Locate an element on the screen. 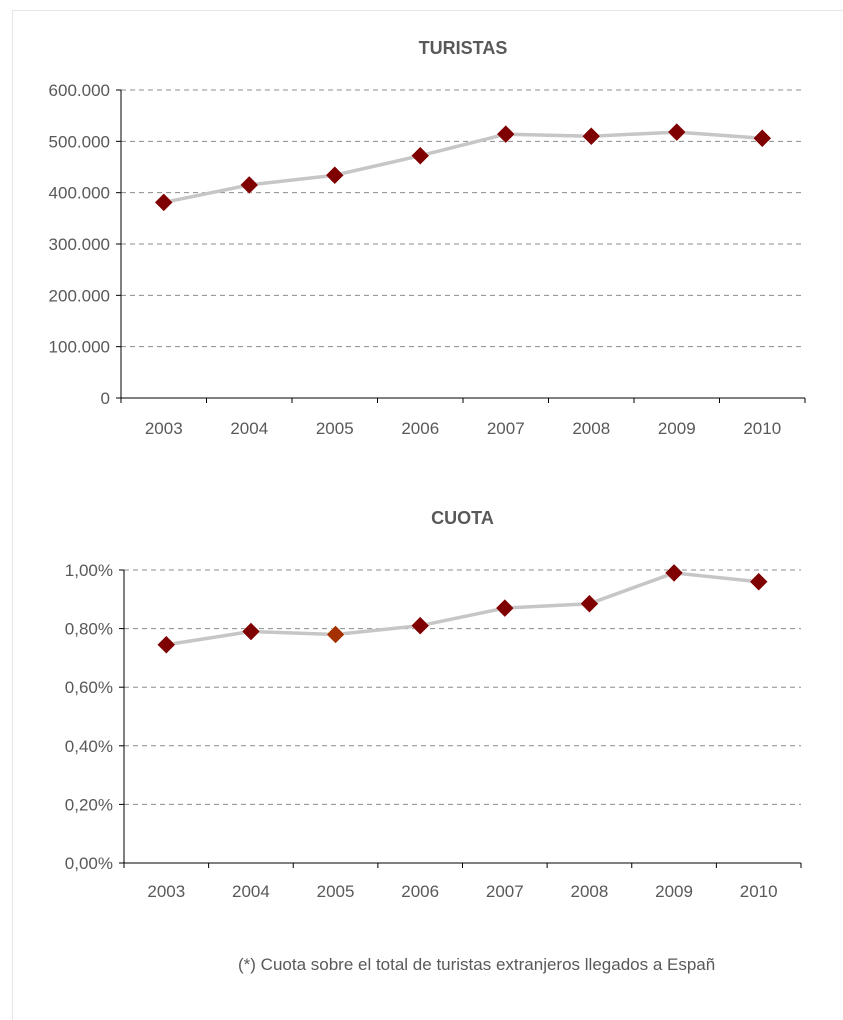  chart-0-x-tick-label: 2008 is located at coordinates (591, 428).